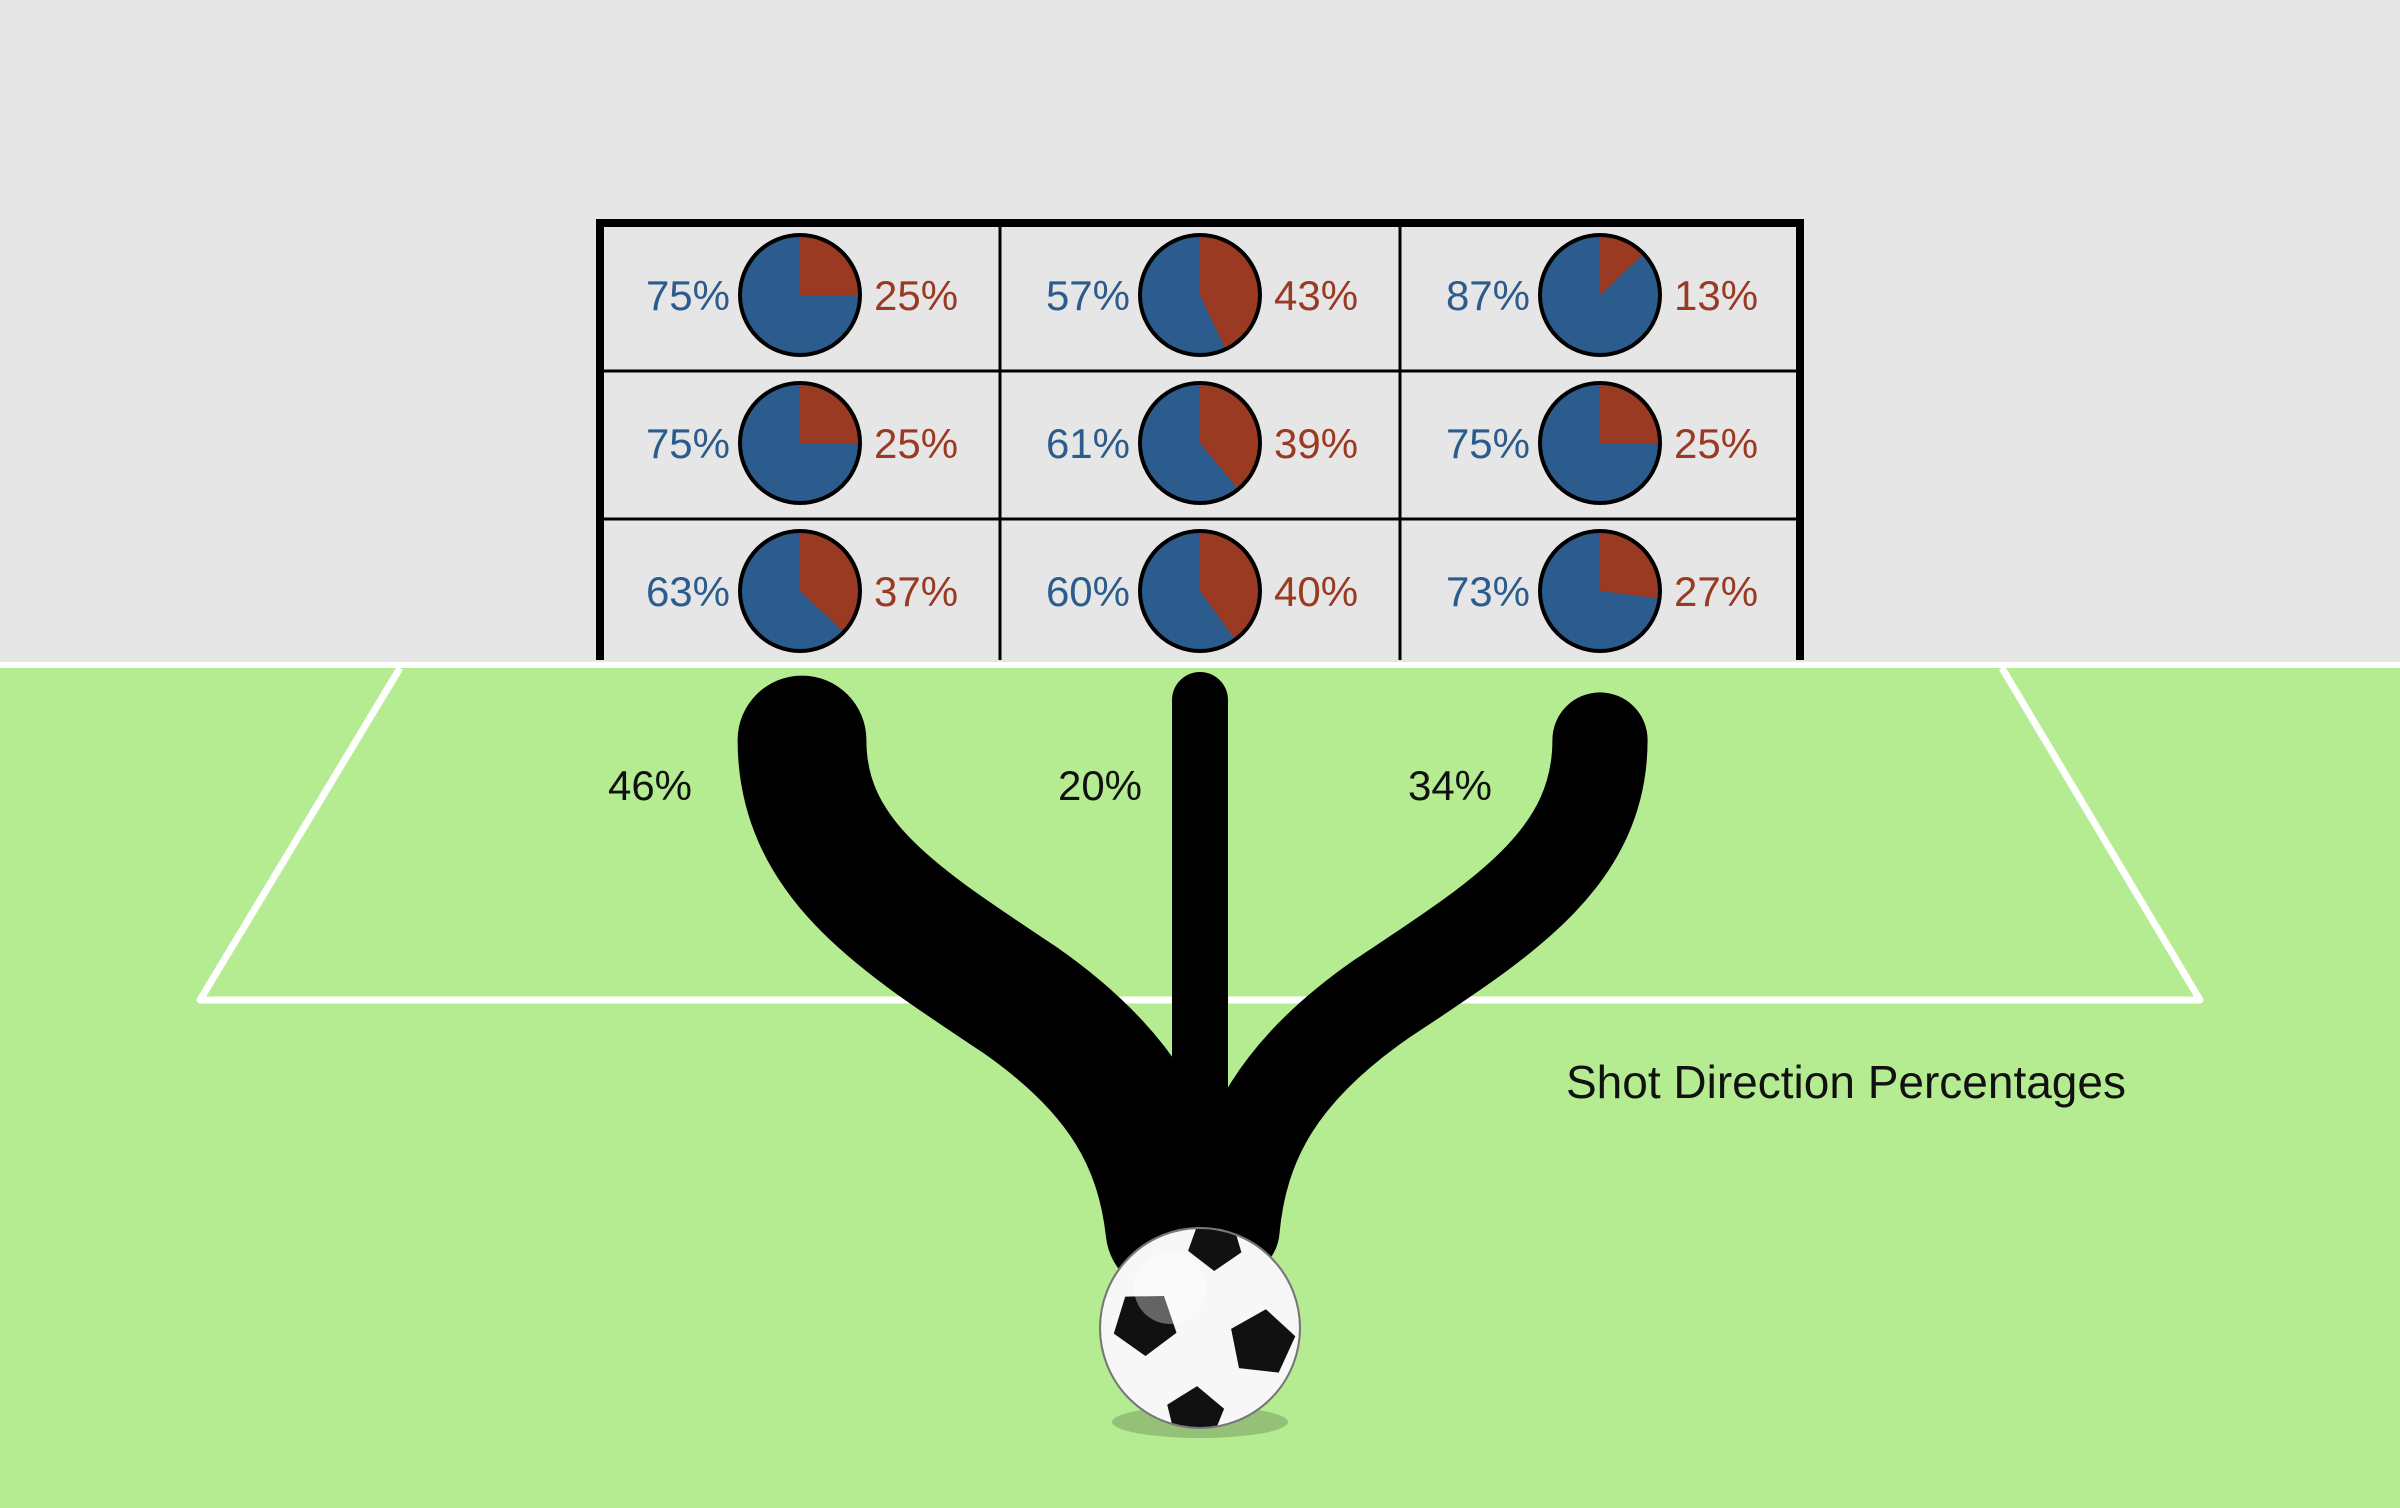 The width and height of the screenshot is (2400, 1508). Describe the element at coordinates (916, 591) in the screenshot. I see `red-percent-label: 37%` at that location.